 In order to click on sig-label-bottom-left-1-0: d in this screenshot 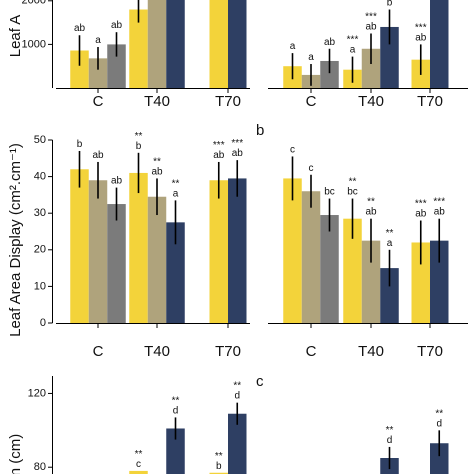, I will do `click(176, 410)`.